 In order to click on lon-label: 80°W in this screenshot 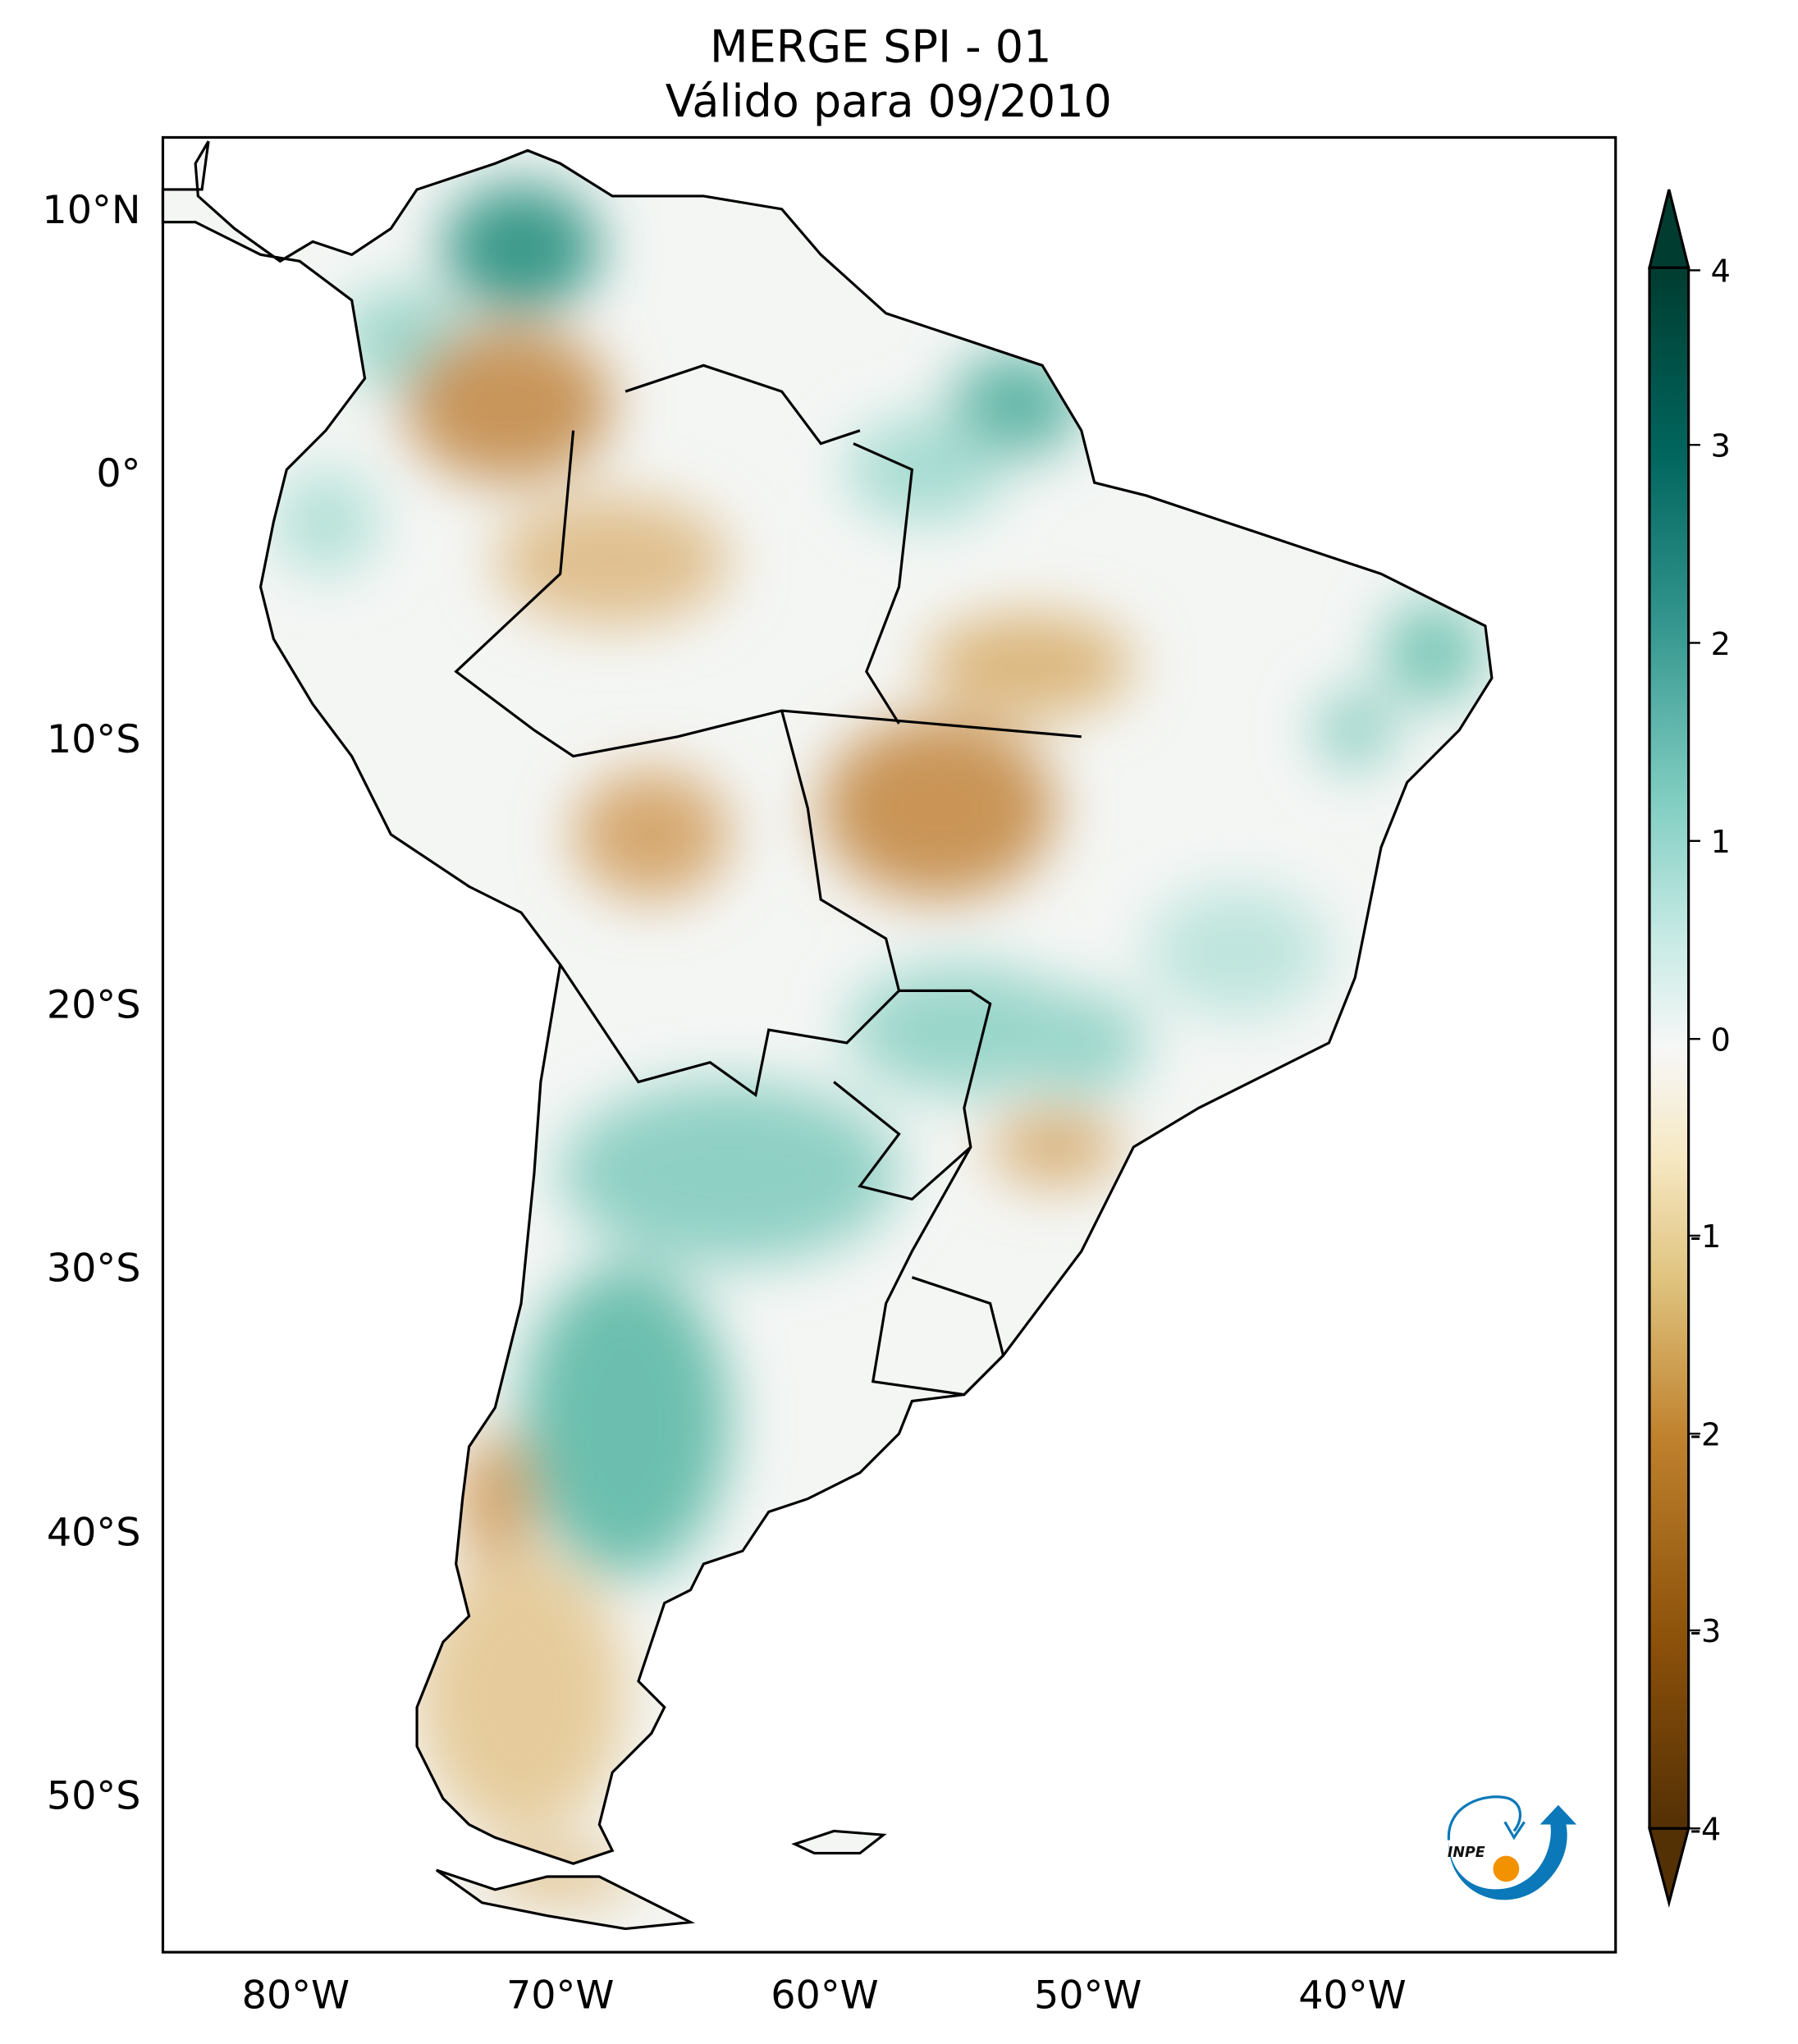, I will do `click(296, 1996)`.